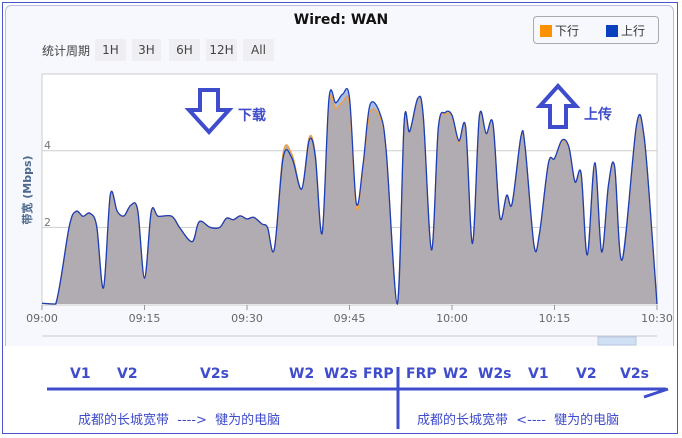 The width and height of the screenshot is (682, 438). Describe the element at coordinates (554, 318) in the screenshot. I see `x-tick-label: 10:15` at that location.